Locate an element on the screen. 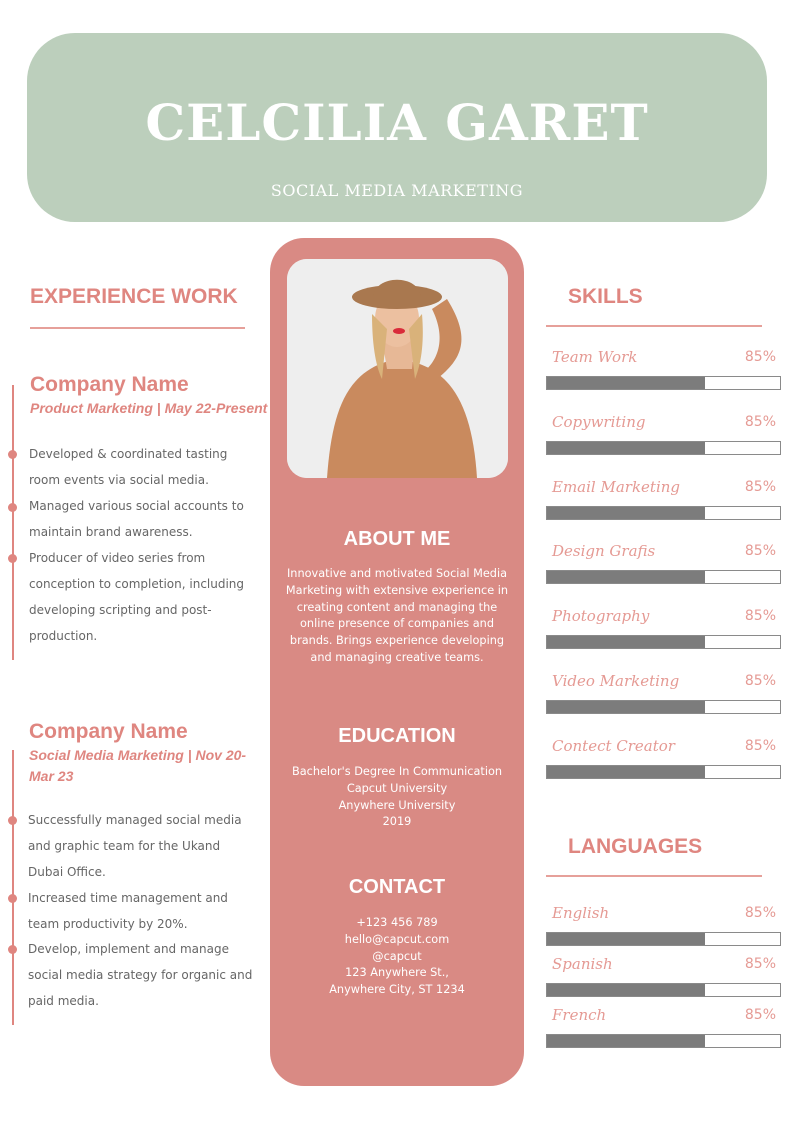 This screenshot has height=1122, width=793. contact-title: CONTACT is located at coordinates (397, 887).